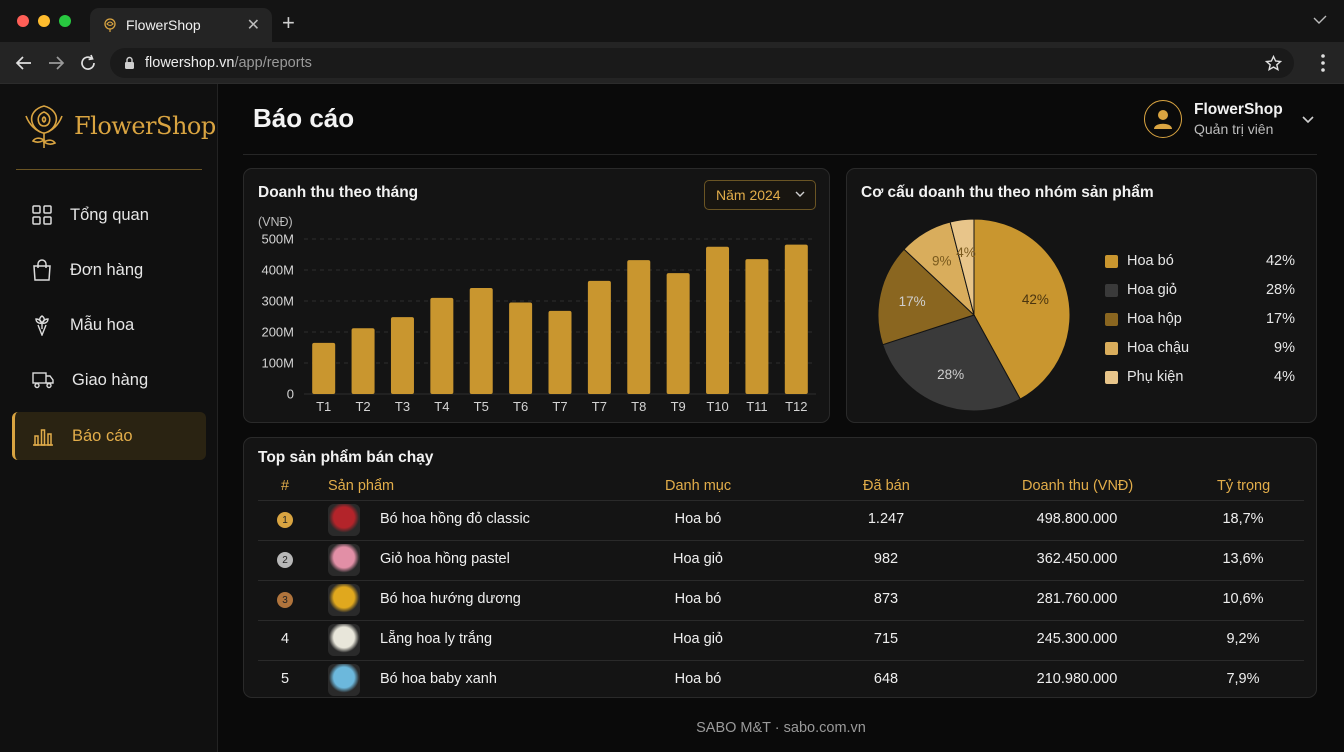 This screenshot has width=1344, height=752. What do you see at coordinates (44, 21) in the screenshot?
I see `window-minimize-button` at bounding box center [44, 21].